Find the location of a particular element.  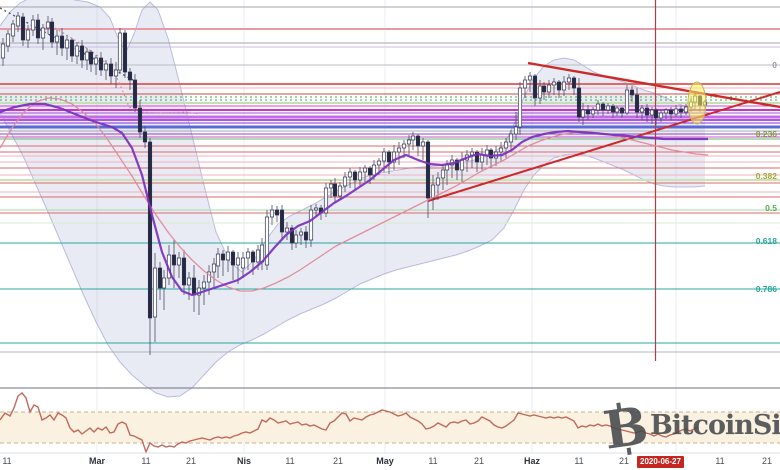

trend-line-ascending is located at coordinates (603, 146).